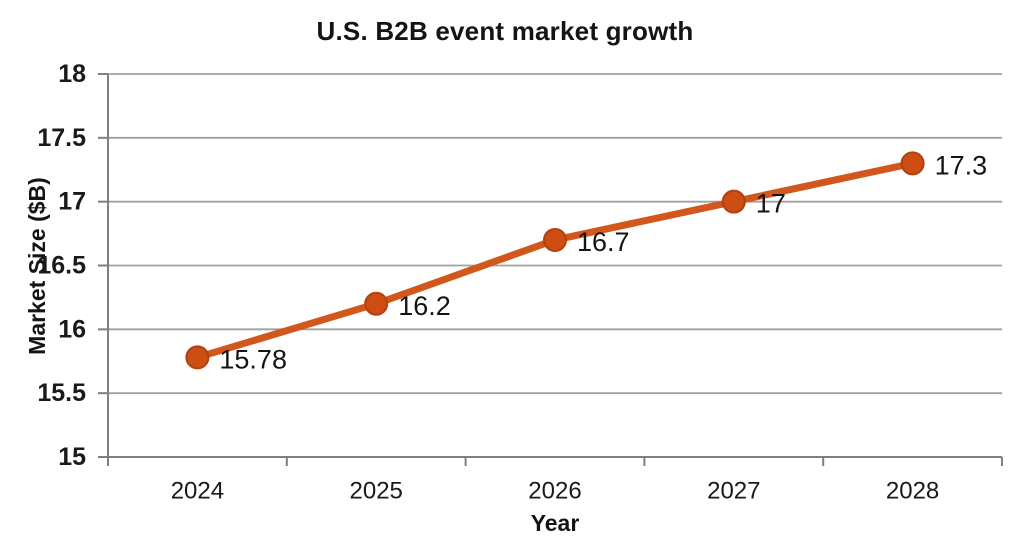 Image resolution: width=1024 pixels, height=545 pixels. What do you see at coordinates (771, 204) in the screenshot?
I see `data-label: 17` at bounding box center [771, 204].